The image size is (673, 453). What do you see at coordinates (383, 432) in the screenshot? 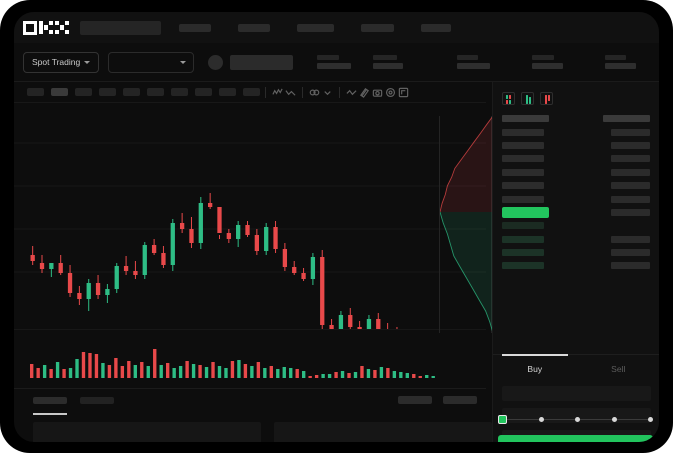
I see `bottom-panel-right` at bounding box center [383, 432].